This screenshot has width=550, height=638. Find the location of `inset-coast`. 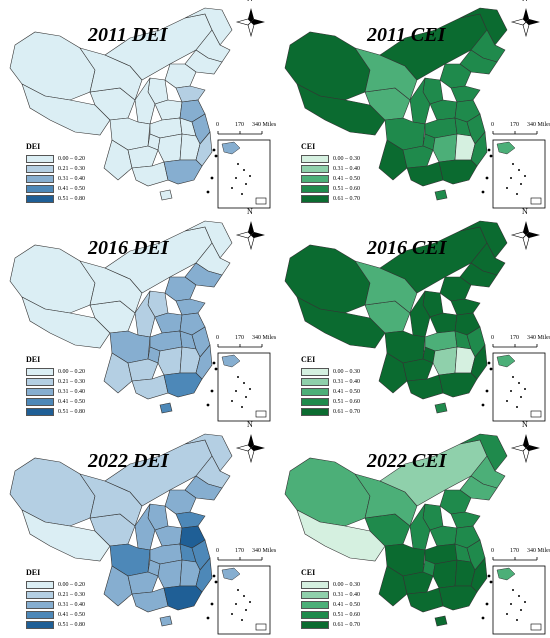

inset-coast is located at coordinates (231, 361).